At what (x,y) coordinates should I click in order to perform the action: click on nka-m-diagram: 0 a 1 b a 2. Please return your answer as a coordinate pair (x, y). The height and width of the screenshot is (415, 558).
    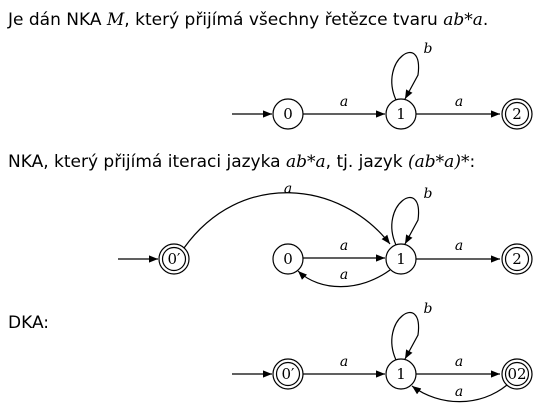
    Looking at the image, I should click on (382, 85).